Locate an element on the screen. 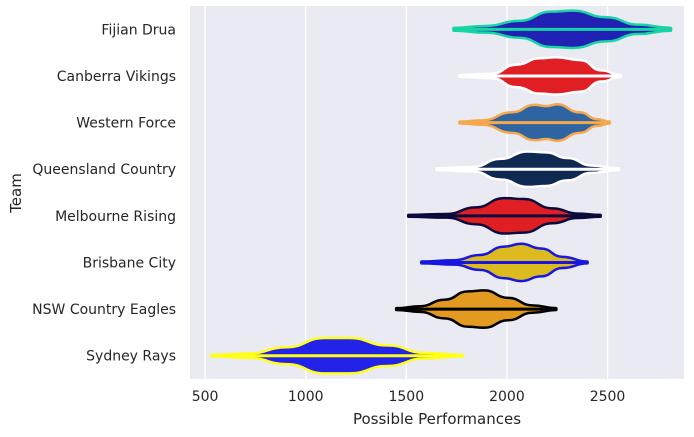 Image resolution: width=694 pixels, height=437 pixels. x-tick-labels: 500 1000 1500 2000 2500 is located at coordinates (409, 397).